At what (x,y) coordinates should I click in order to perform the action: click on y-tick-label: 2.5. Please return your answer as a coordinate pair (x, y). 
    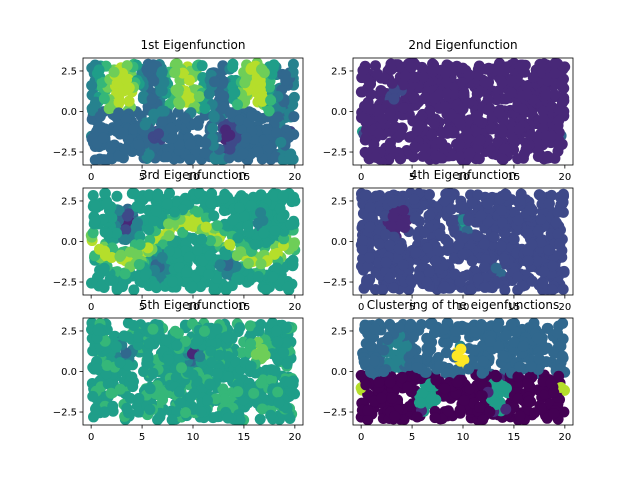
    Looking at the image, I should click on (69, 71).